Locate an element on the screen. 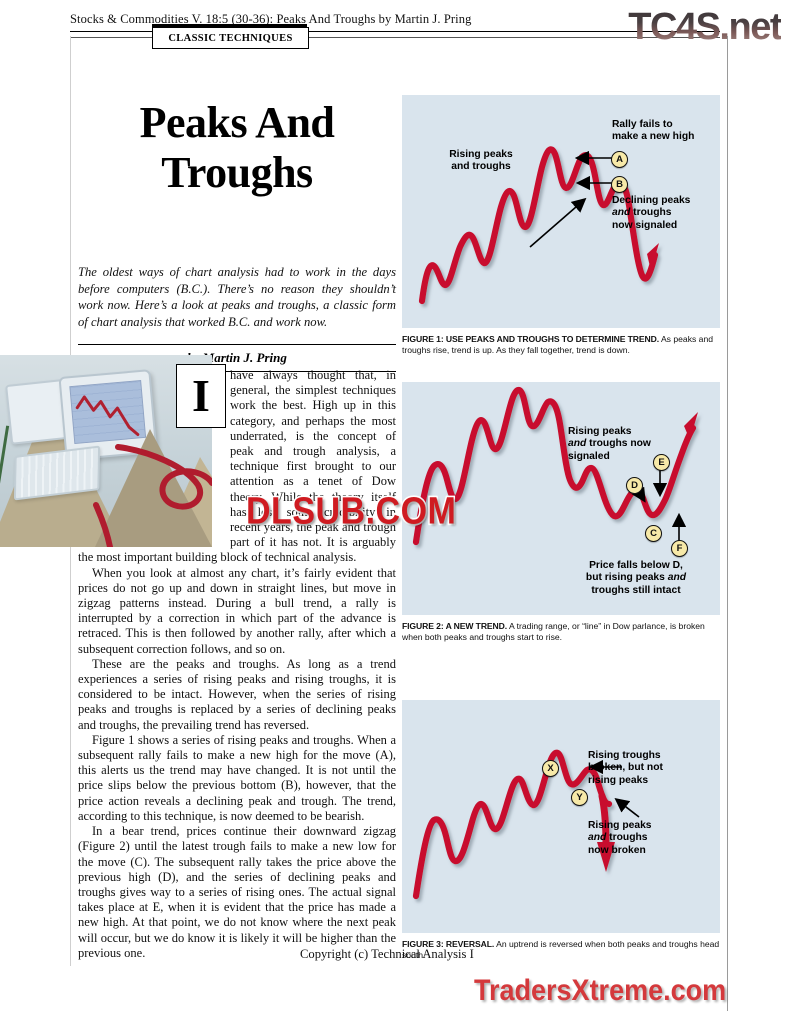  ann-text: signaled is located at coordinates (589, 456).